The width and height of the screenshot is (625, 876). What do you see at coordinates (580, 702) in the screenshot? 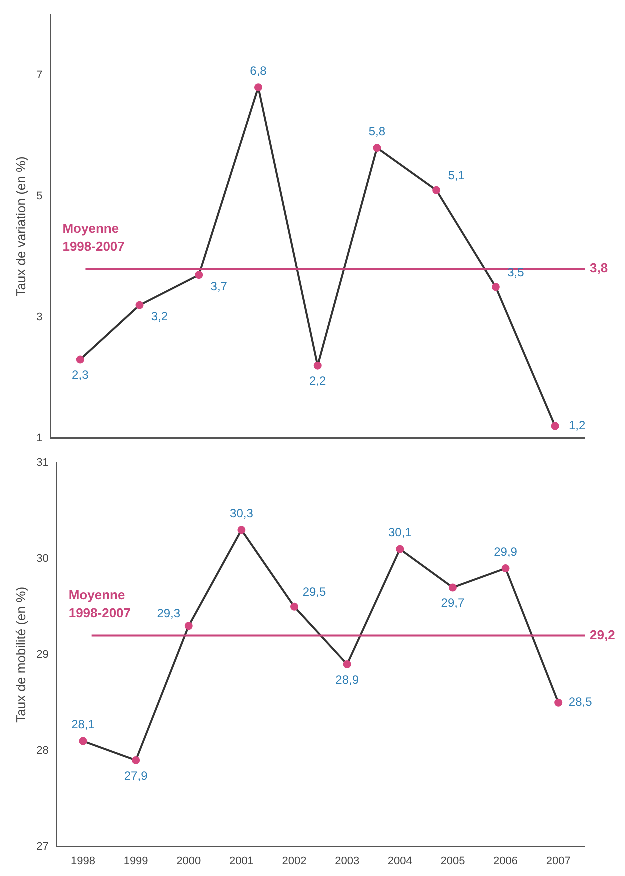
I see `data-label: 28,5` at bounding box center [580, 702].